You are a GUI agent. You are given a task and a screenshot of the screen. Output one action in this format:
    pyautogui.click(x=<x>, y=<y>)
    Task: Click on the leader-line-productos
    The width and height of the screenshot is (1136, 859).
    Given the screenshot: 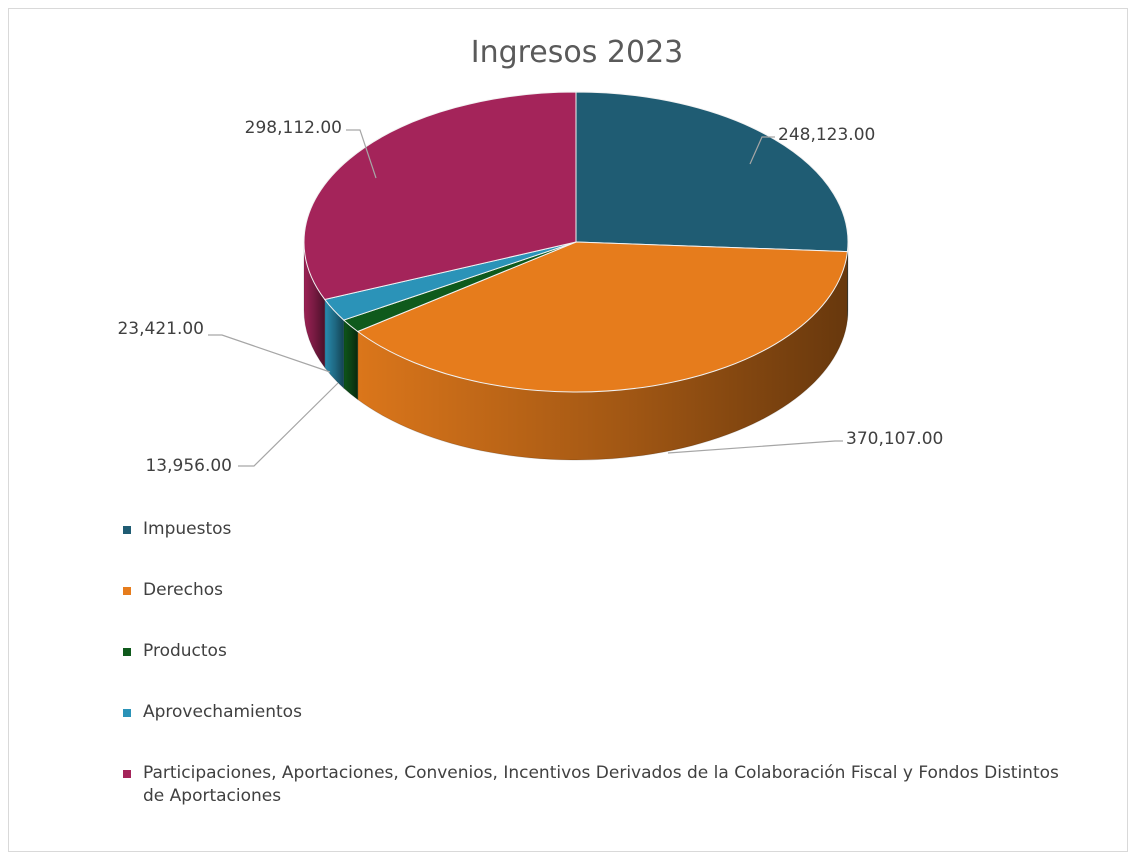 What is the action you would take?
    pyautogui.click(x=288, y=424)
    